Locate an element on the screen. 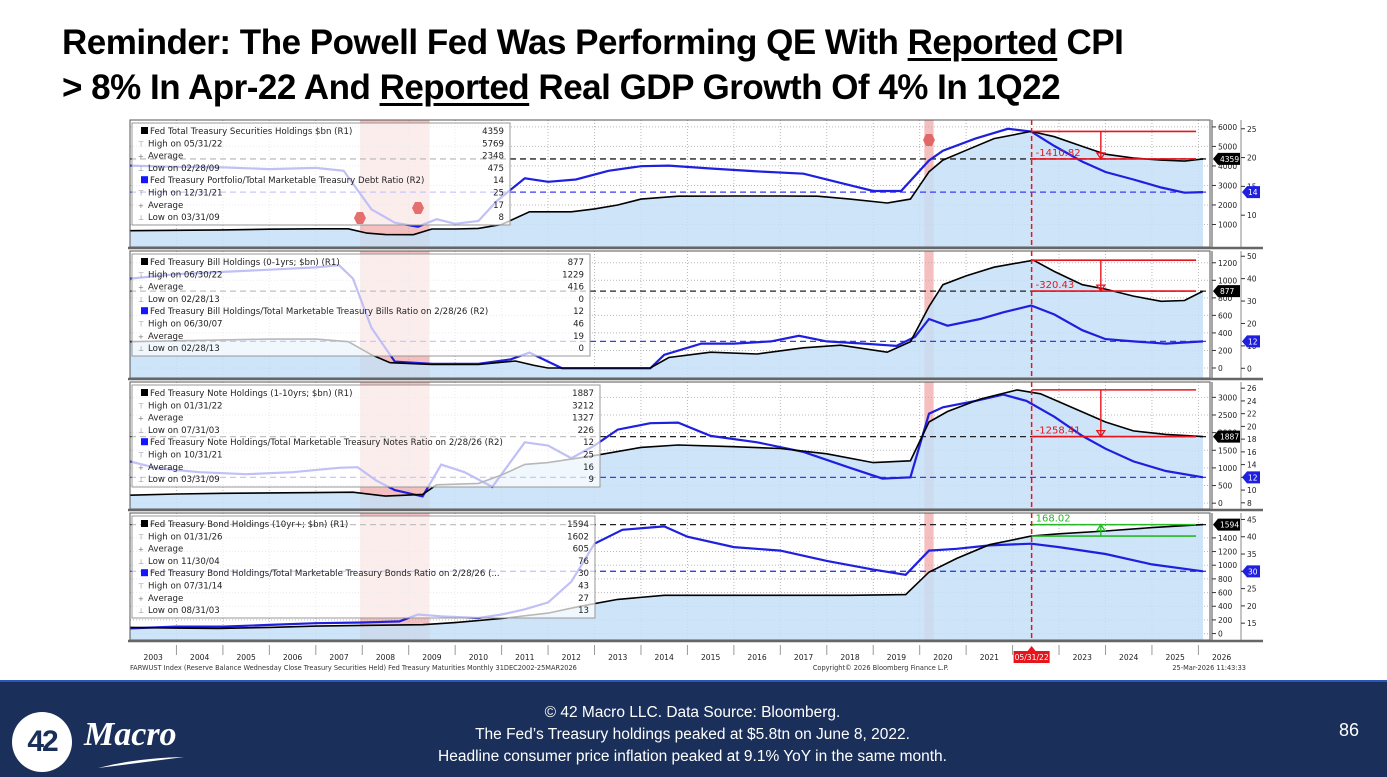  legend-value: 27 is located at coordinates (583, 599).